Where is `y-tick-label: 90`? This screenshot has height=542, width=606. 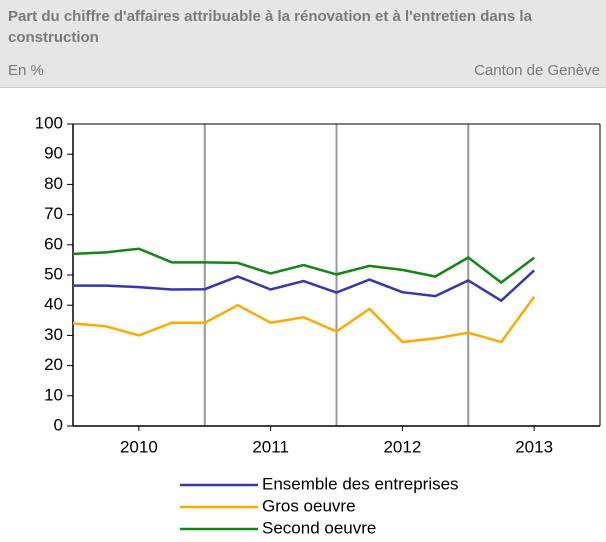 y-tick-label: 90 is located at coordinates (53, 153).